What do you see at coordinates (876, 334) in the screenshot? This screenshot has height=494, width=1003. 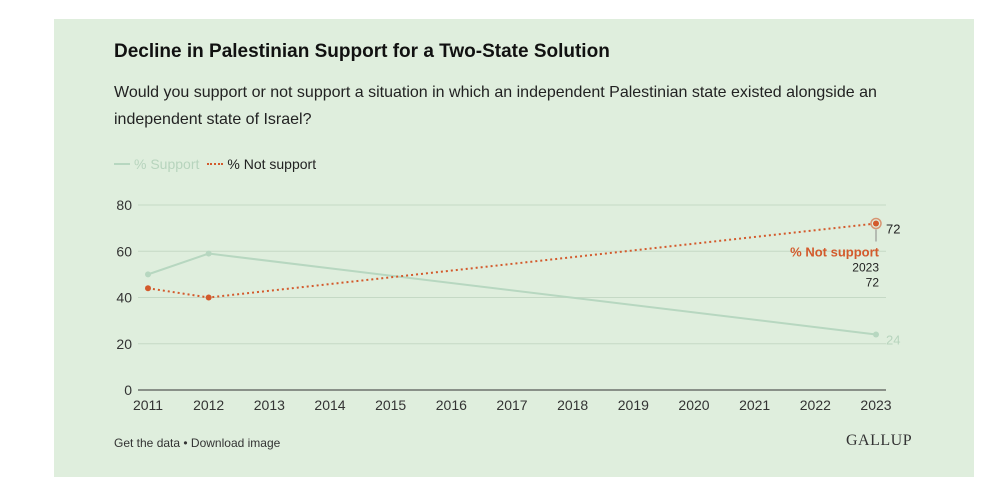 I see `data-point-support-2023` at bounding box center [876, 334].